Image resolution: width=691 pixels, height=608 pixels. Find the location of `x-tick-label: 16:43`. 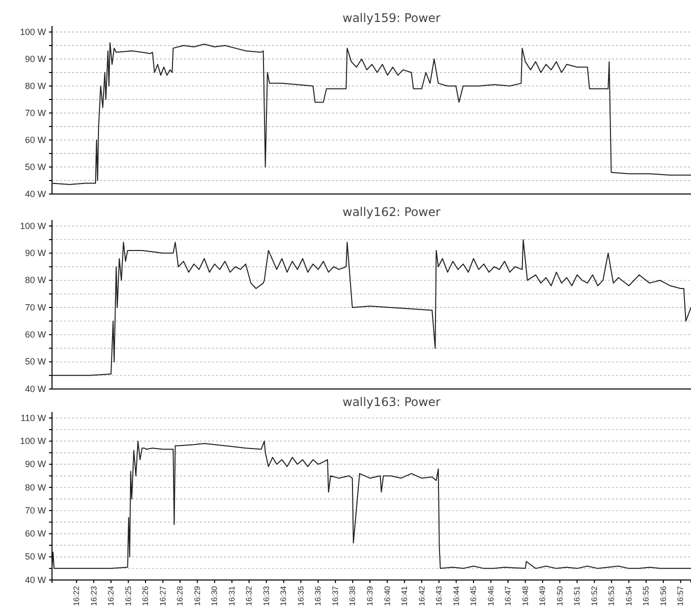

x-tick-label: 16:43 is located at coordinates (439, 595).